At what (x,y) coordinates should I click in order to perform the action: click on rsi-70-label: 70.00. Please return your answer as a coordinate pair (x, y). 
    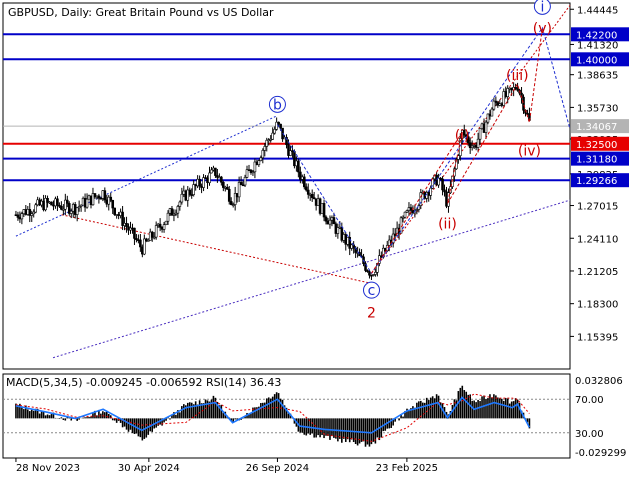
    Looking at the image, I should click on (589, 400).